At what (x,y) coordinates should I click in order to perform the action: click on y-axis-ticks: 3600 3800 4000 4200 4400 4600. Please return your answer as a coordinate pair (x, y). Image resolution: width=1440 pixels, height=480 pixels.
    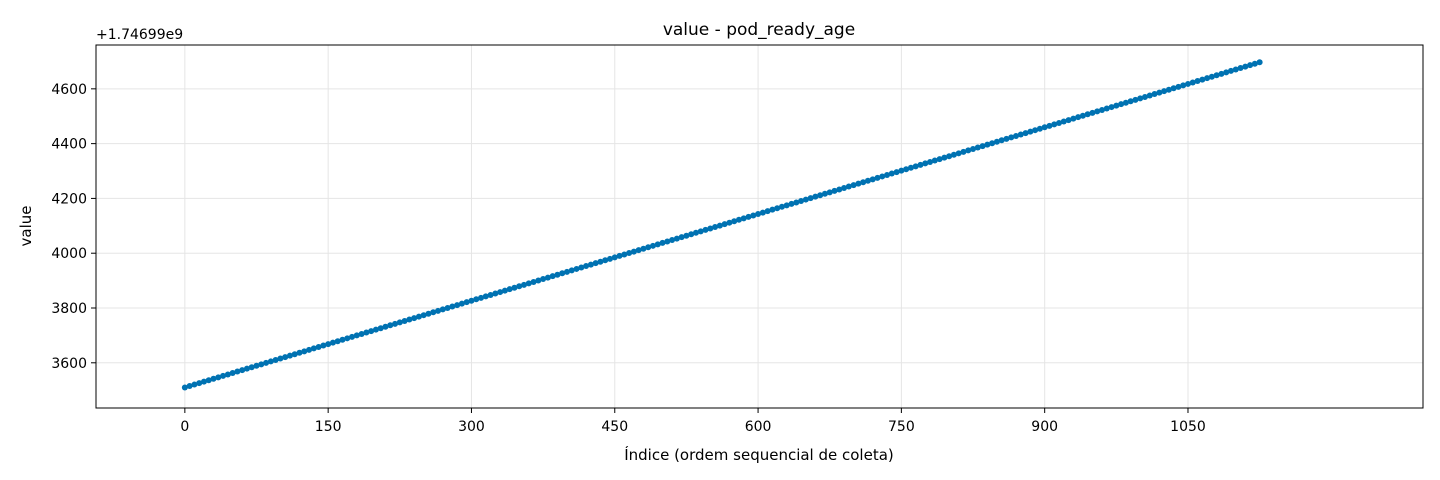
    Looking at the image, I should click on (73, 227).